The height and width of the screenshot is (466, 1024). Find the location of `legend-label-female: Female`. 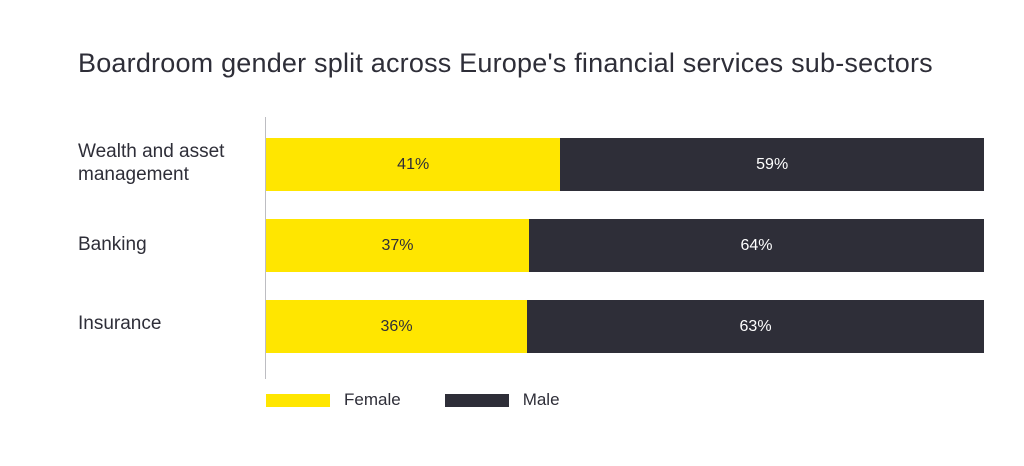

legend-label-female: Female is located at coordinates (372, 399).